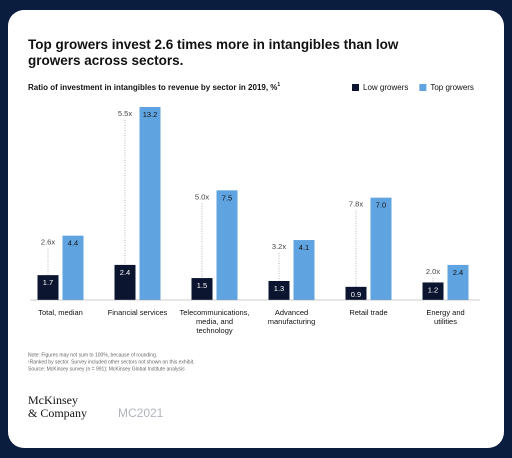  I want to click on value-label: 7.0, so click(381, 205).